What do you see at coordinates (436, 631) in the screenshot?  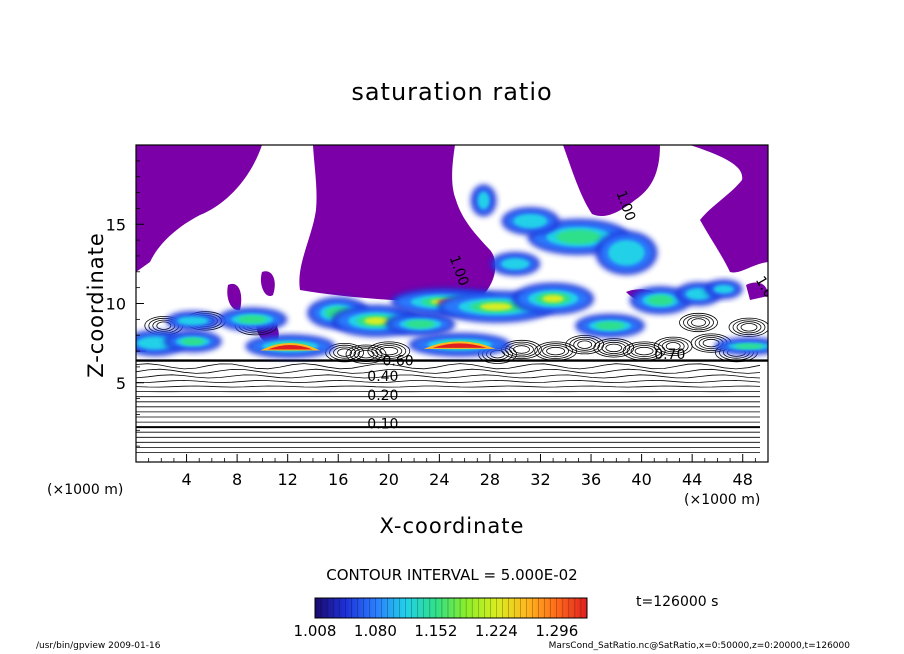 I see `colorbar-tick-label: 1.152` at bounding box center [436, 631].